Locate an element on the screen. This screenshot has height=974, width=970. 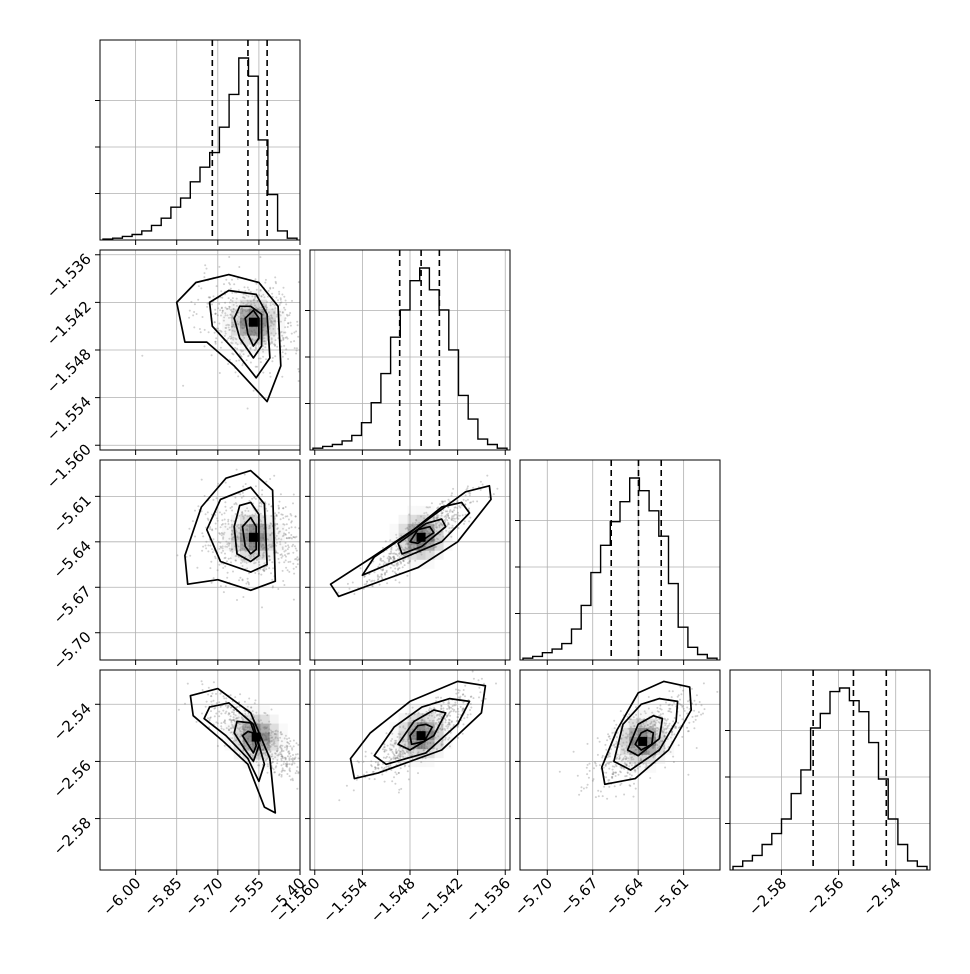
y-tick-label: −5.61 is located at coordinates (72, 514).